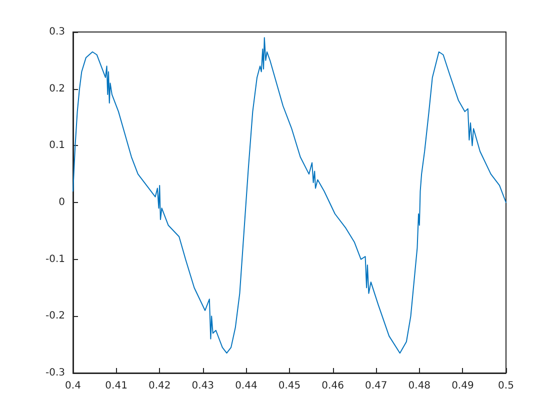 This screenshot has height=420, width=560. Describe the element at coordinates (203, 386) in the screenshot. I see `x-tick-label: 0.43` at that location.